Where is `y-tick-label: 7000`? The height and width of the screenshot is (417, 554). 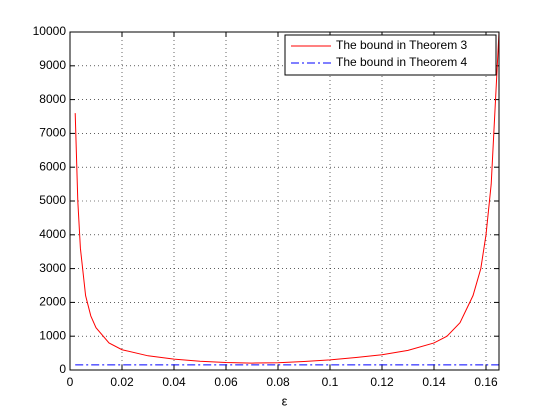
y-tick-label: 7000 is located at coordinates (52, 133).